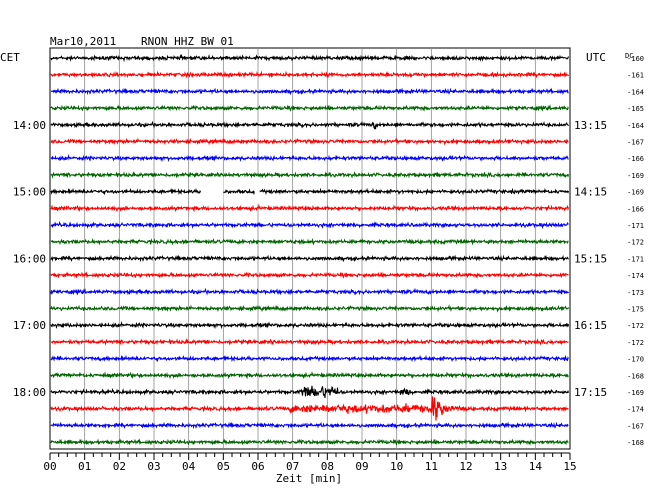 This screenshot has width=650, height=494. I want to click on utc-time-label: 14:15, so click(590, 192).